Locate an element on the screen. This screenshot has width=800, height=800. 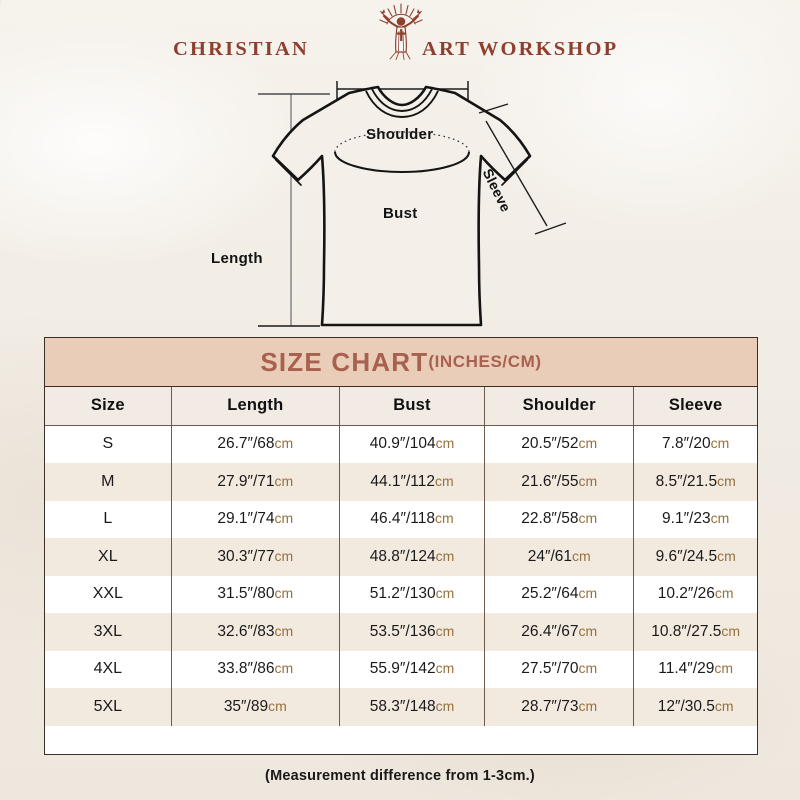
collar is located at coordinates (402, 102).